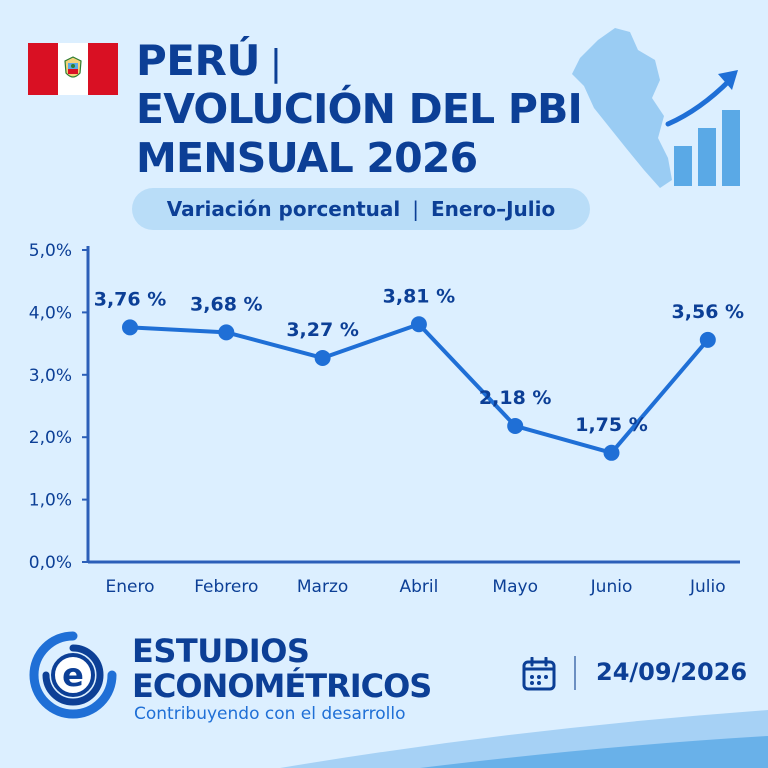 The width and height of the screenshot is (768, 768). I want to click on title-country: PERÚ, so click(198, 60).